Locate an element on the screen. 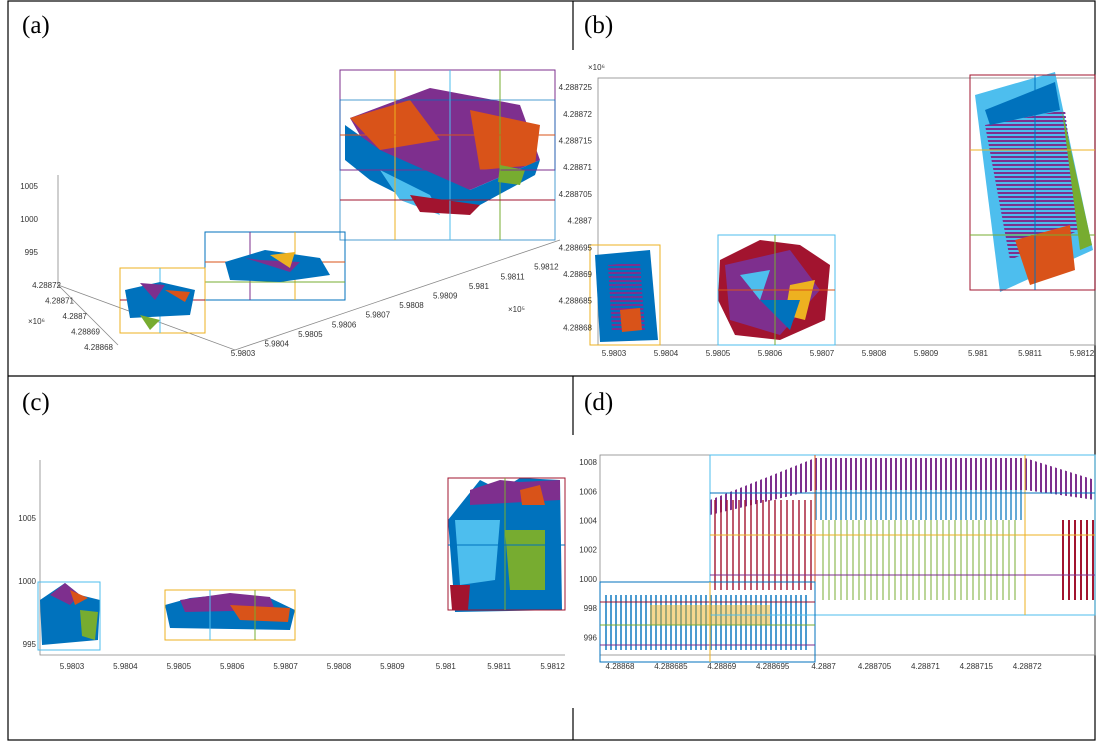 The height and width of the screenshot is (744, 1103). x-tick-label: 4.28868 is located at coordinates (620, 666).